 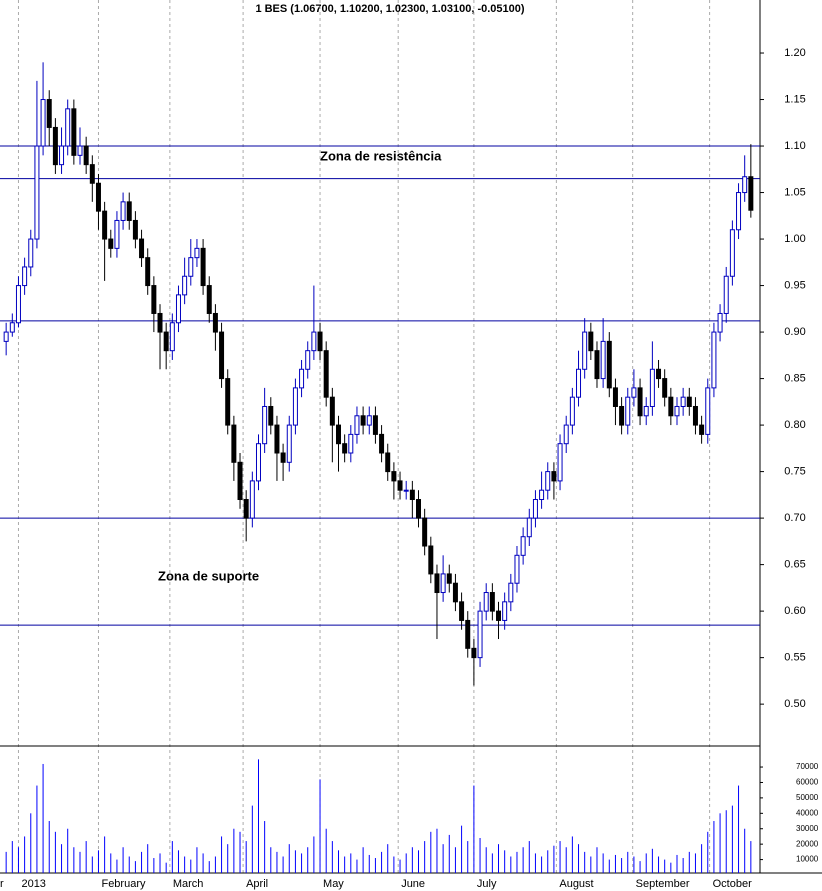 What do you see at coordinates (794, 565) in the screenshot?
I see `y-tick-label: 0.65` at bounding box center [794, 565].